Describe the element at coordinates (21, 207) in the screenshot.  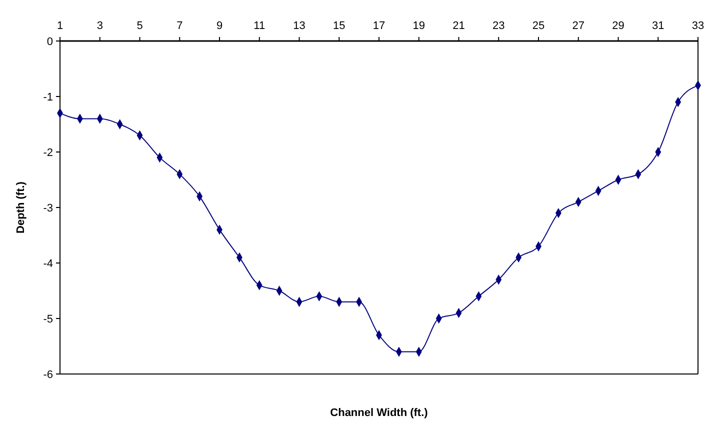
I see `y-axis-title: Depth (ft.)` at that location.